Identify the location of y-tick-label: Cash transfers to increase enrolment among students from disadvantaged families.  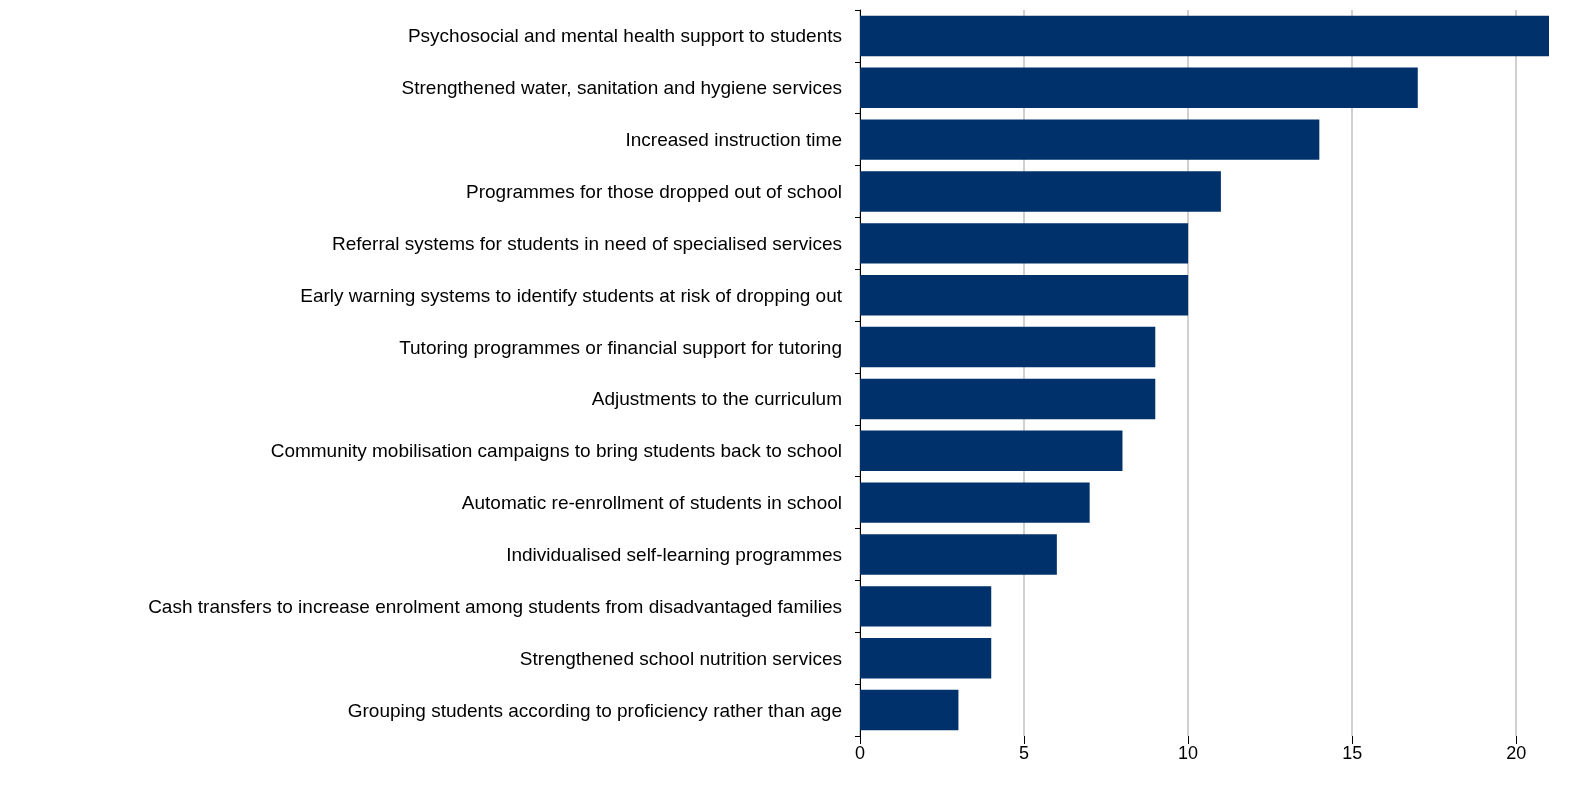
(495, 606).